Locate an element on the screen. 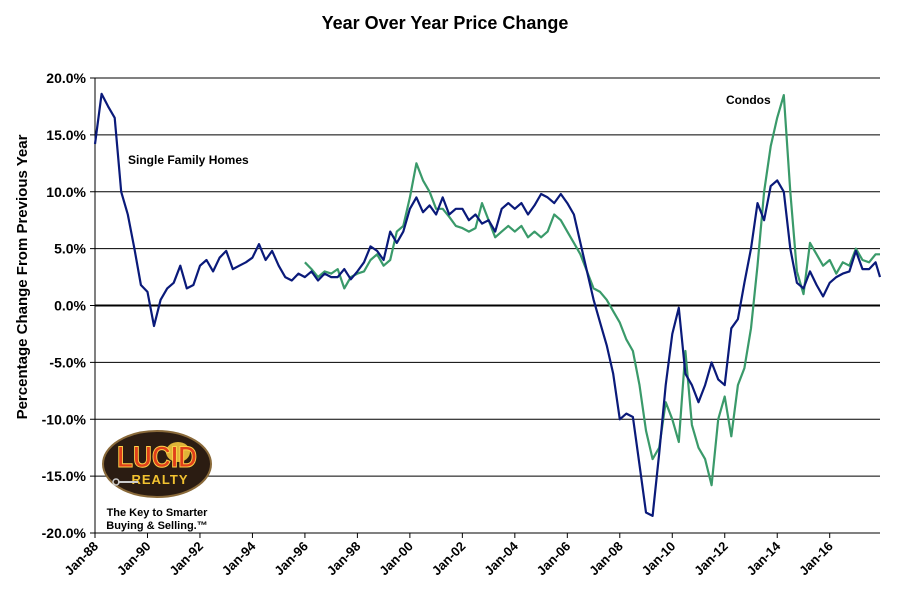 Image resolution: width=900 pixels, height=608 pixels. x-tick-label: Jan-02 is located at coordinates (449, 559).